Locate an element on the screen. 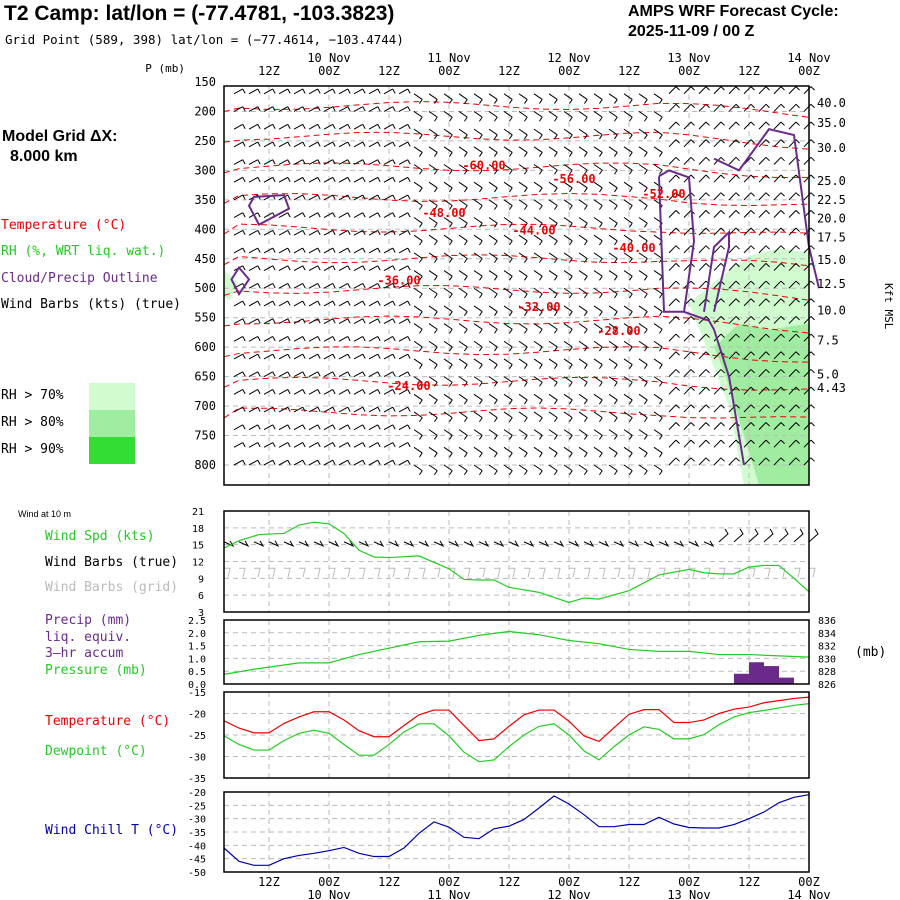 This screenshot has height=900, width=900. height-tick-label: 30.0 is located at coordinates (831, 148).